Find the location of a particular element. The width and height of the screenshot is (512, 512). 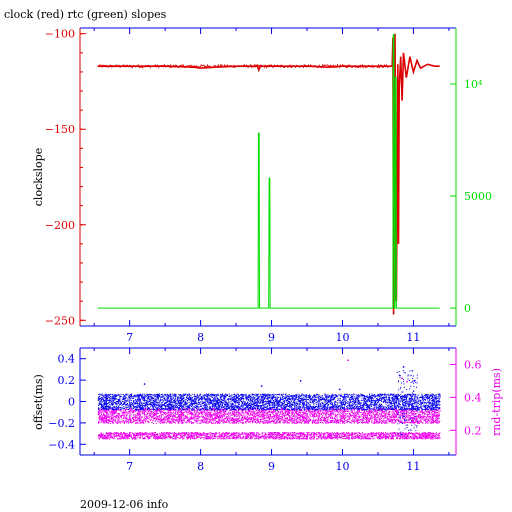

y-tick-label: 0 is located at coordinates (71, 402).